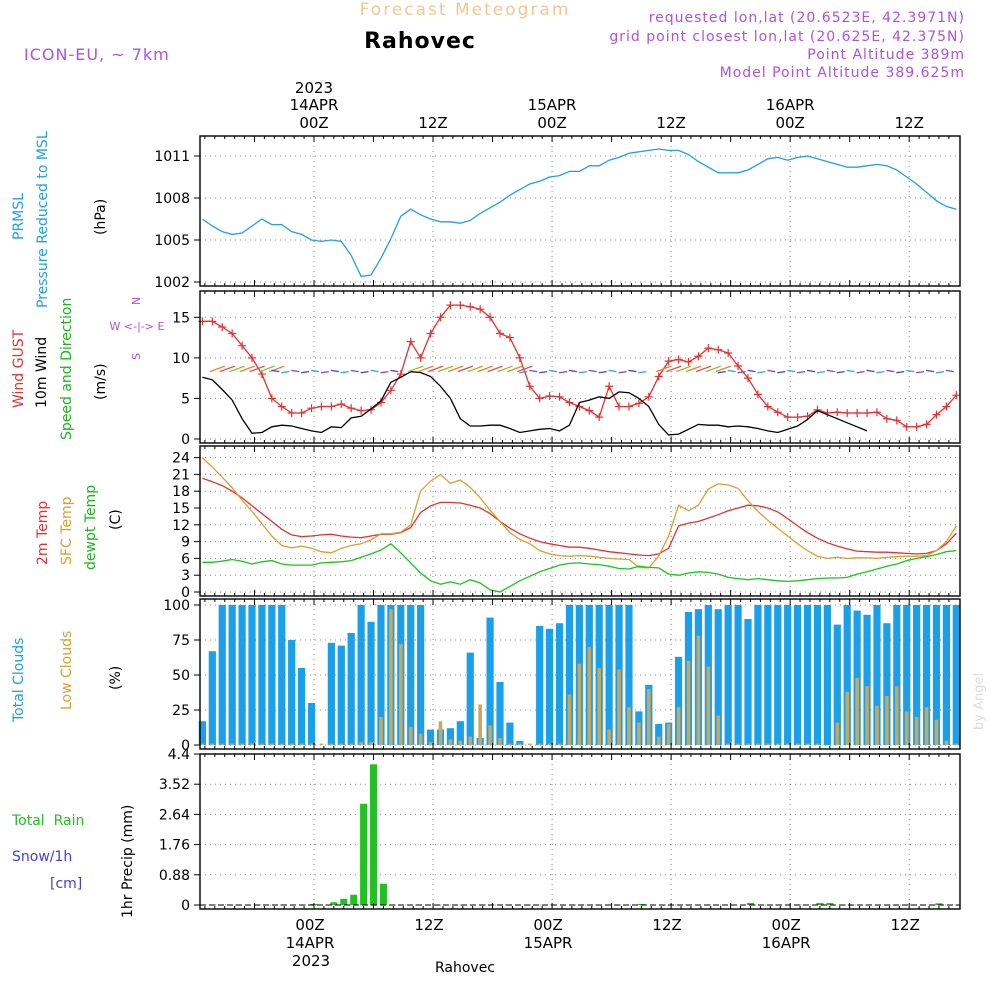 The image size is (1000, 1000). I want to click on dewpt-label: dewpt Temp, so click(91, 527).